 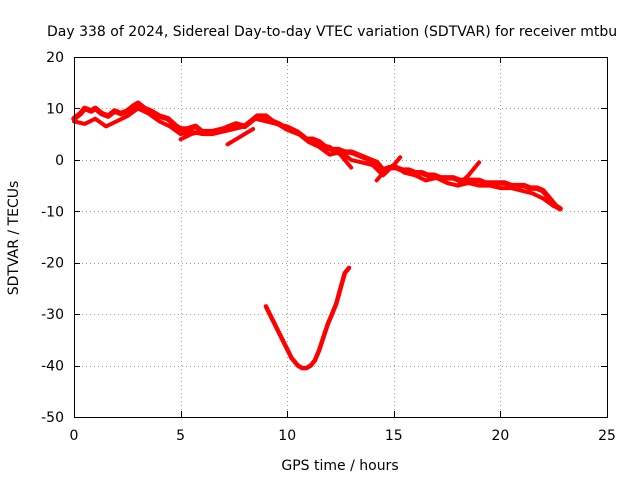 I want to click on x-tick-label: 0, so click(x=74, y=436).